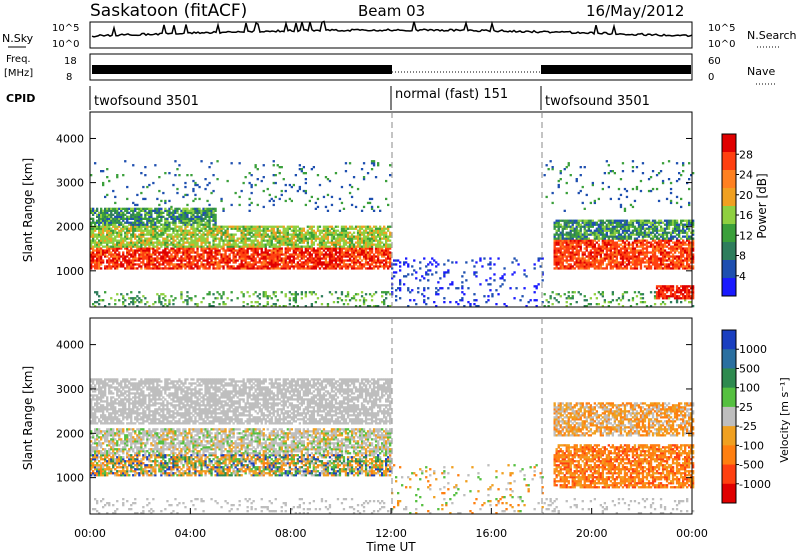  What do you see at coordinates (391, 11) in the screenshot?
I see `beam-title: Beam 03` at bounding box center [391, 11].